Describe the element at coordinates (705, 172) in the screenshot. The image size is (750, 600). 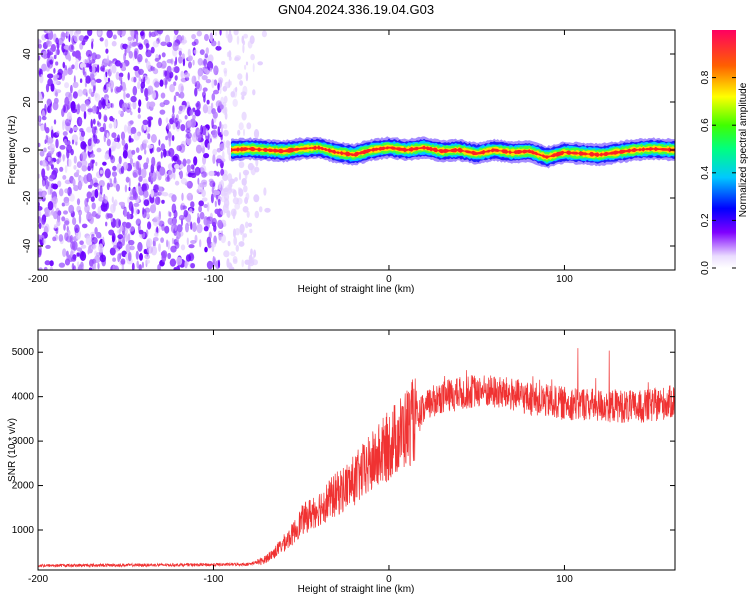
I see `colorbar-tick-label: 0.4` at that location.